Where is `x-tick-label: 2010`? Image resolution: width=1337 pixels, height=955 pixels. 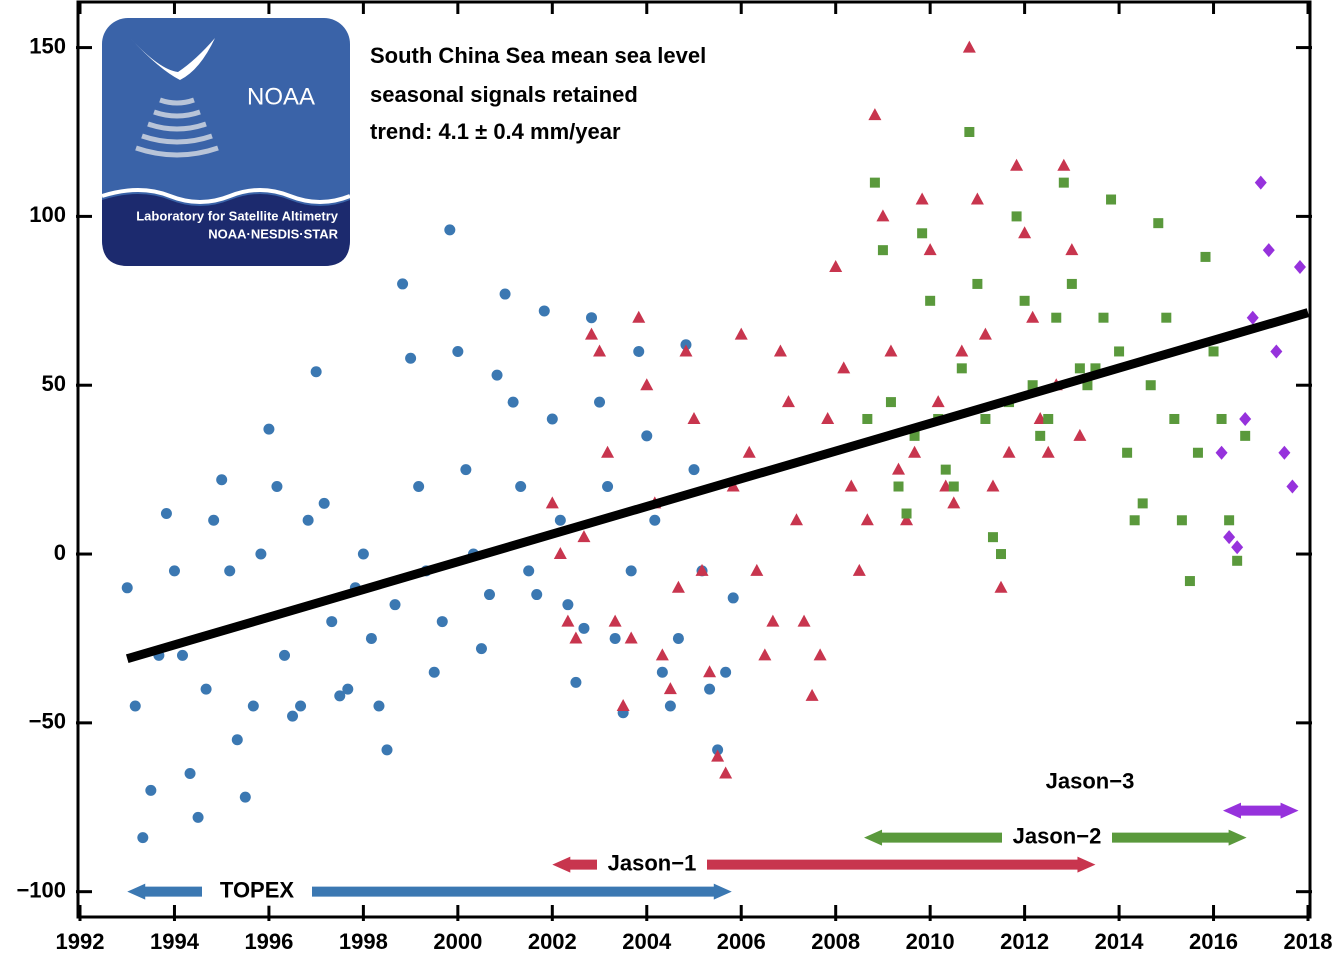
x-tick-label: 2010 is located at coordinates (930, 941).